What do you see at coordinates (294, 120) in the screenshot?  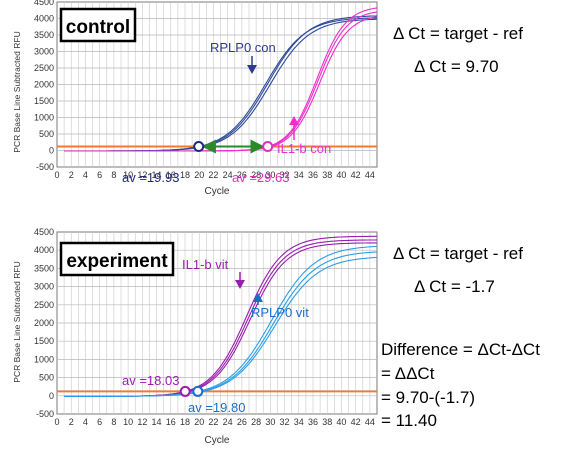 I see `arrow-head-il1b-con` at bounding box center [294, 120].